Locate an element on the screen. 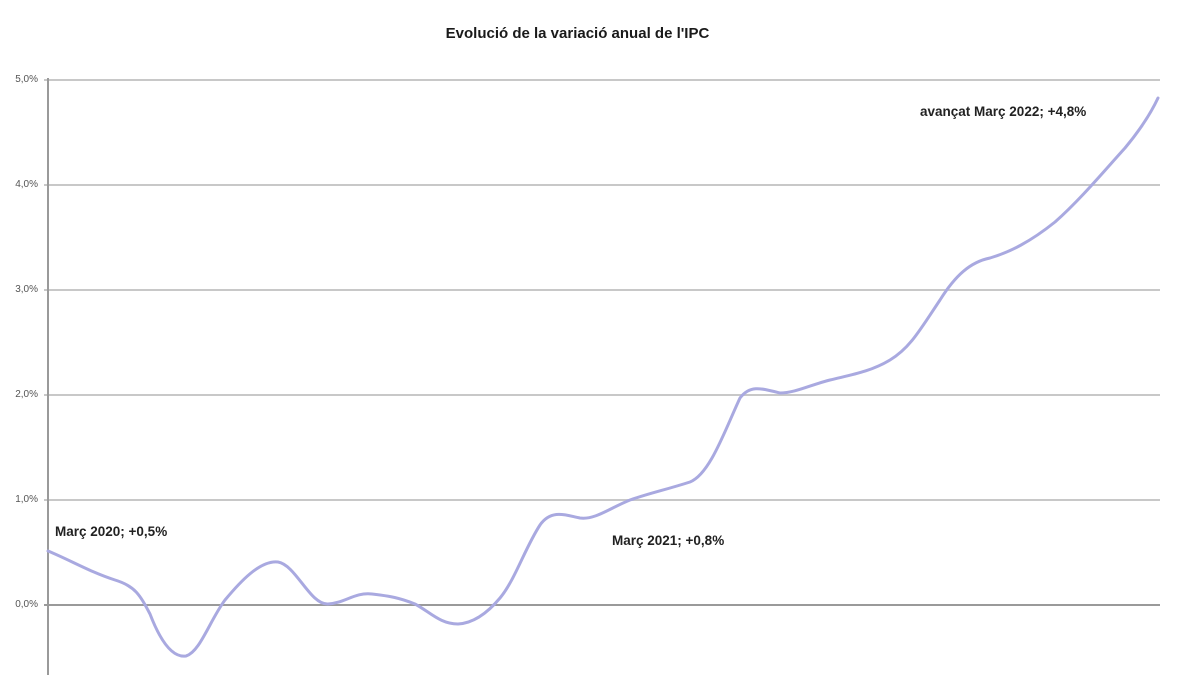 The width and height of the screenshot is (1200, 675). y-tick-label: 2,0% is located at coordinates (26, 394).